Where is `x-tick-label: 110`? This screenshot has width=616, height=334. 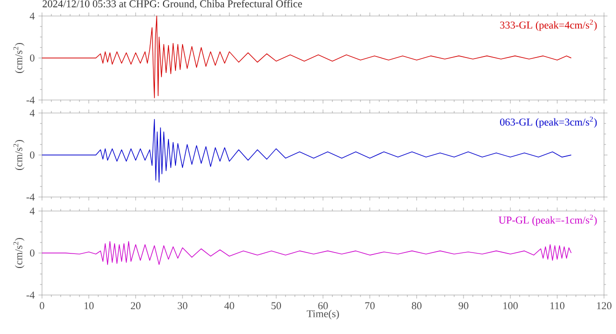 x-tick-label: 110 is located at coordinates (557, 306).